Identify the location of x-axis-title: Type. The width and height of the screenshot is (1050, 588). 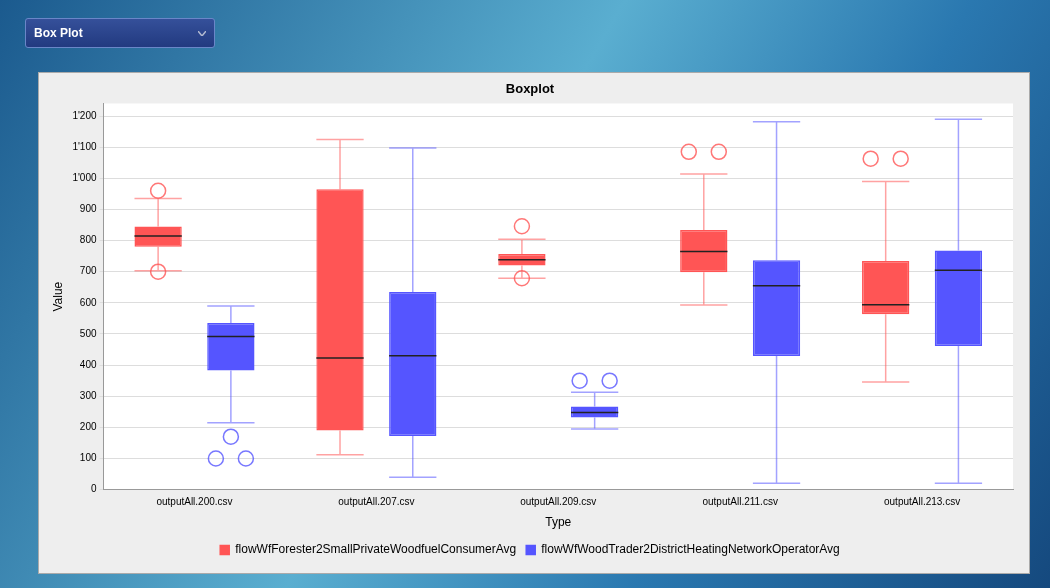
(558, 522).